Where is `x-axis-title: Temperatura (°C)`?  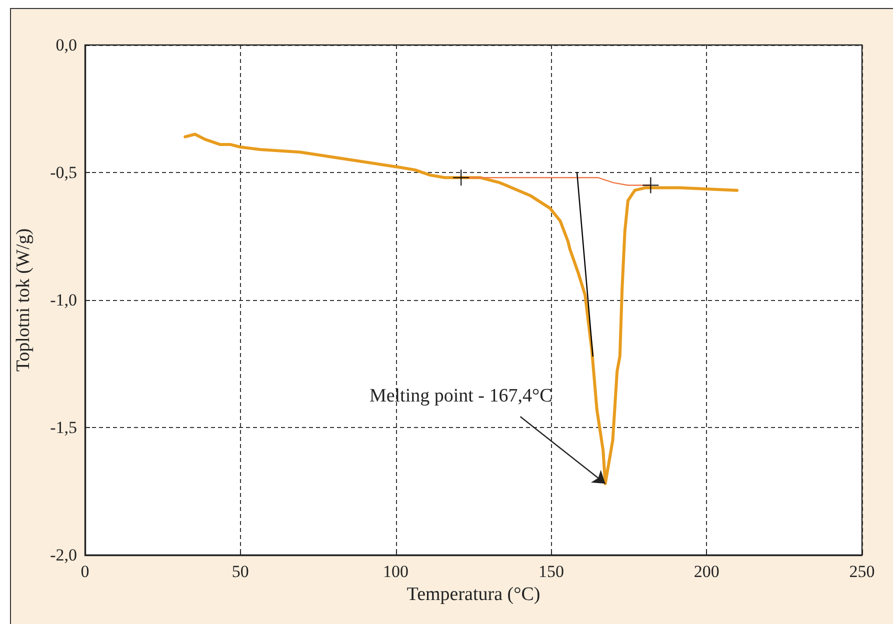 x-axis-title: Temperatura (°C) is located at coordinates (473, 594).